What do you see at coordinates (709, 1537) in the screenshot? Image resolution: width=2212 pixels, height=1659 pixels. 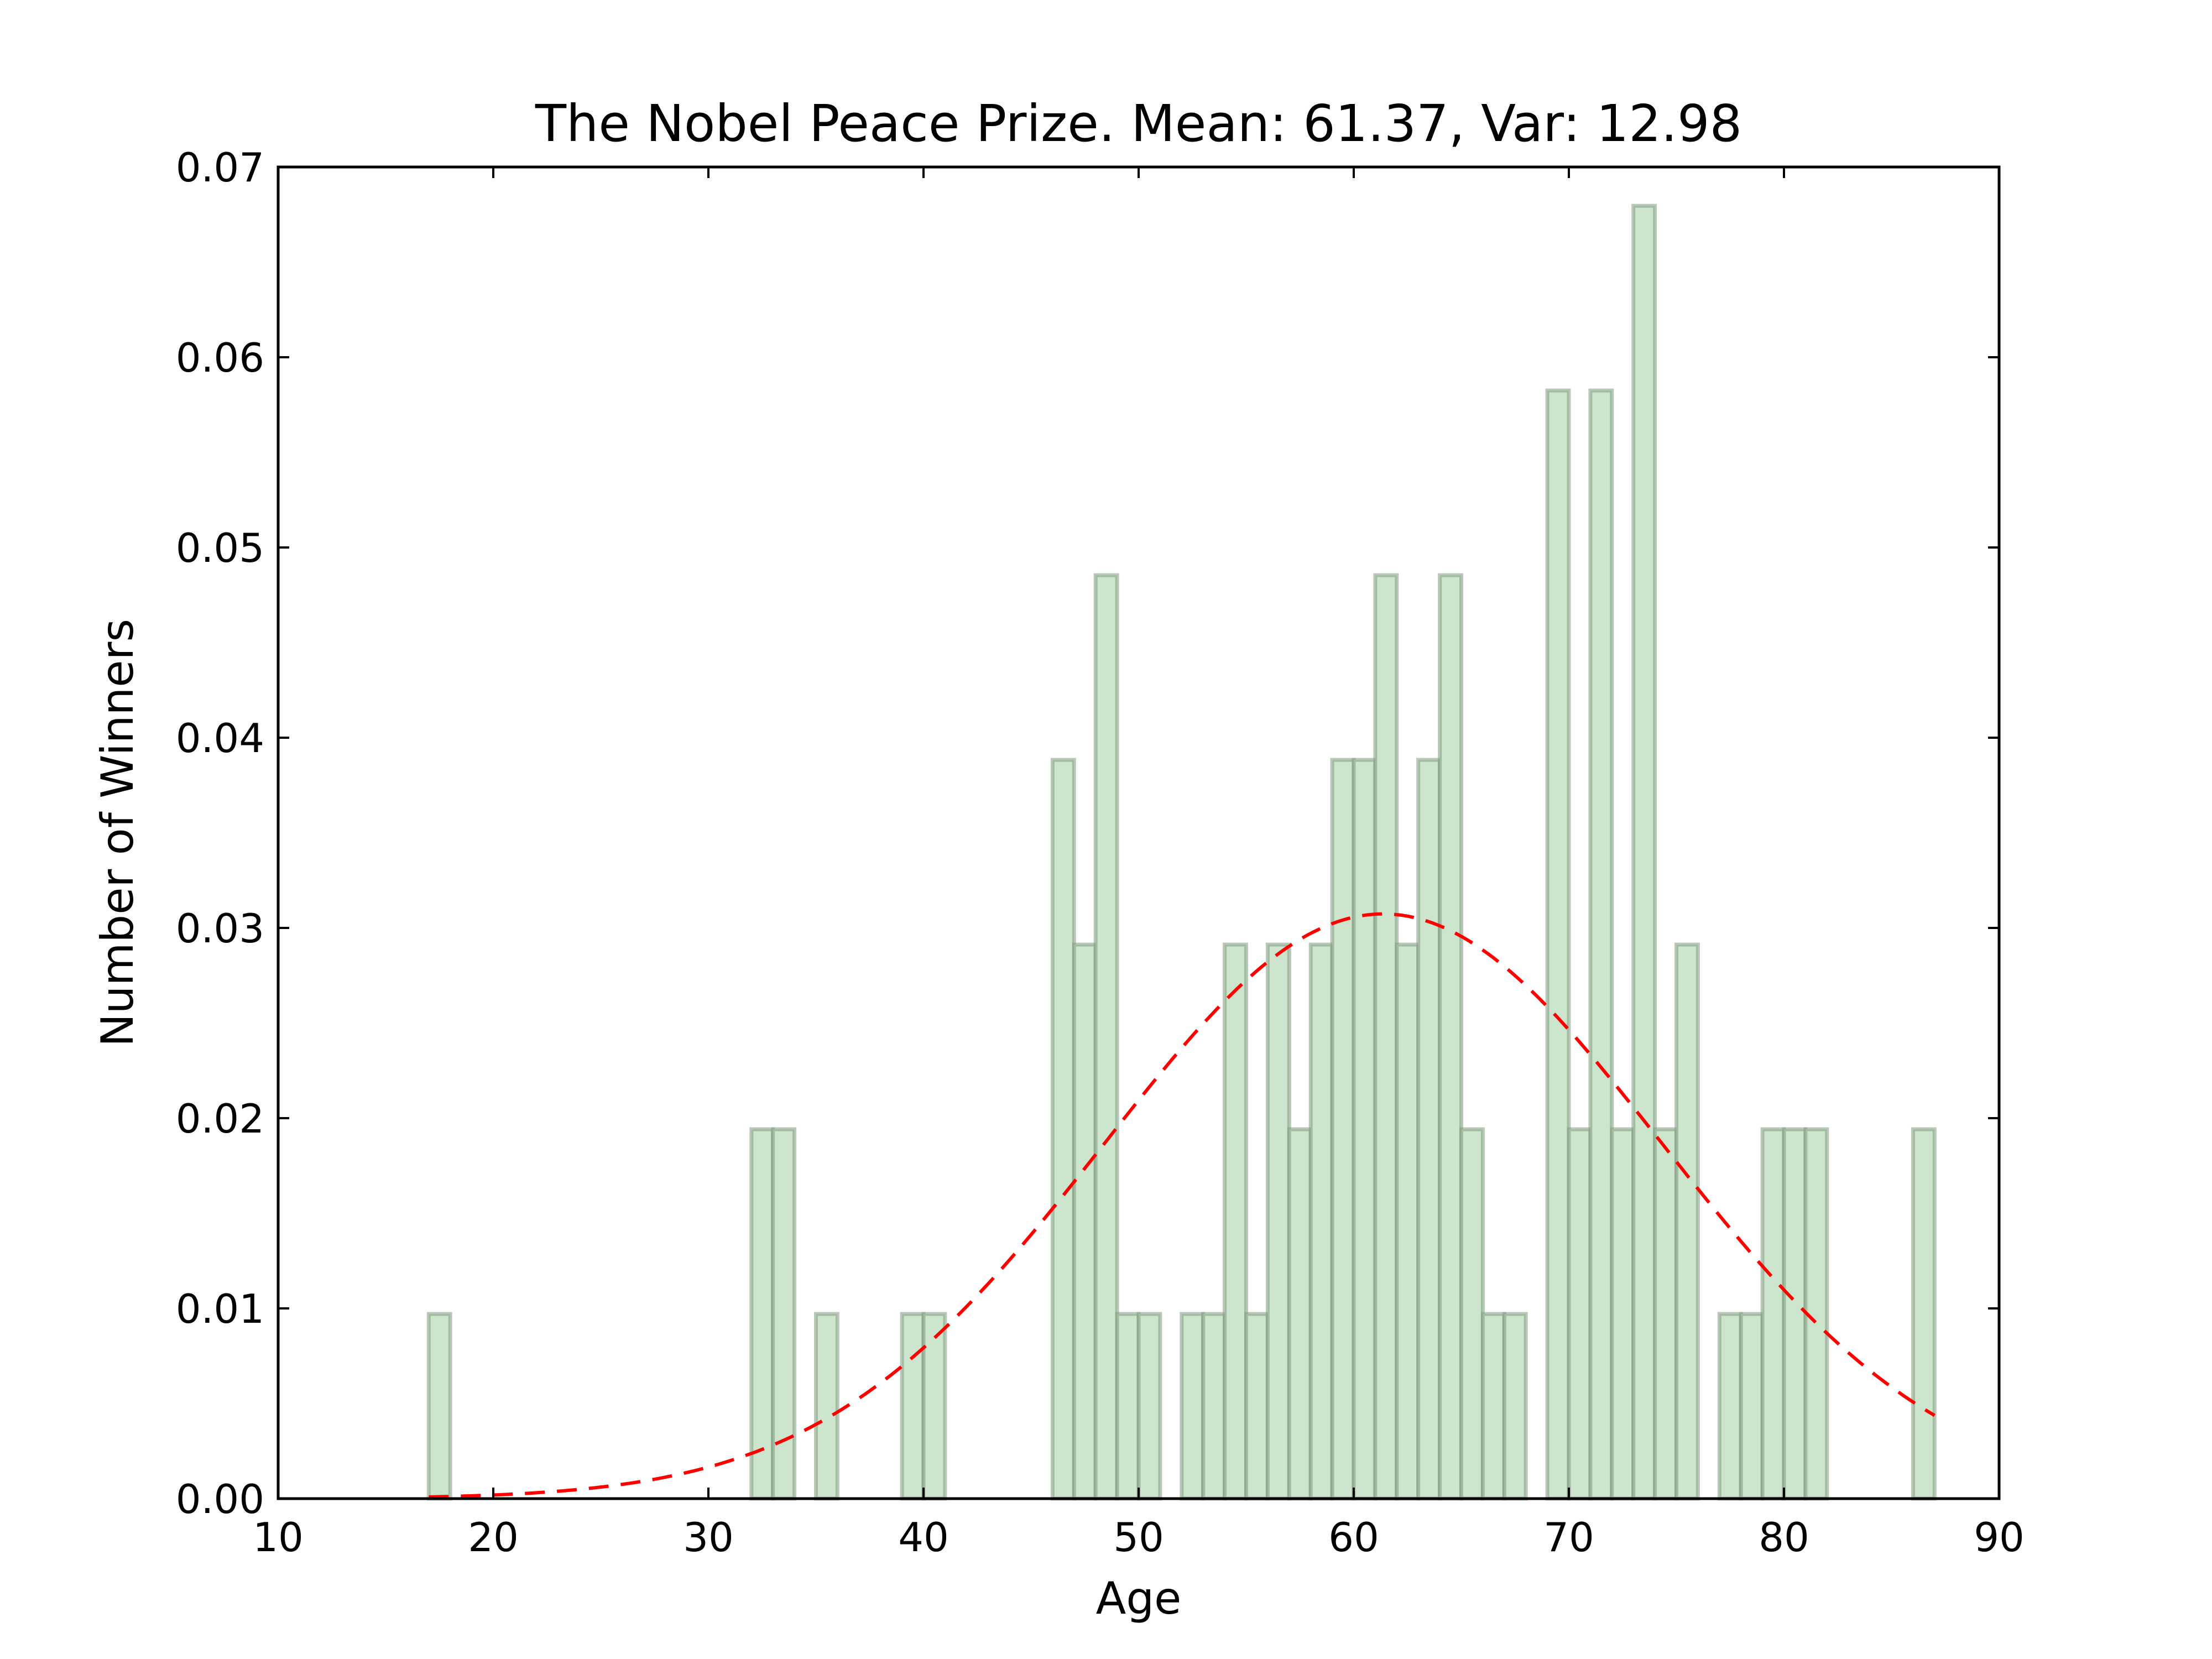 I see `x-tick-label: 30` at bounding box center [709, 1537].